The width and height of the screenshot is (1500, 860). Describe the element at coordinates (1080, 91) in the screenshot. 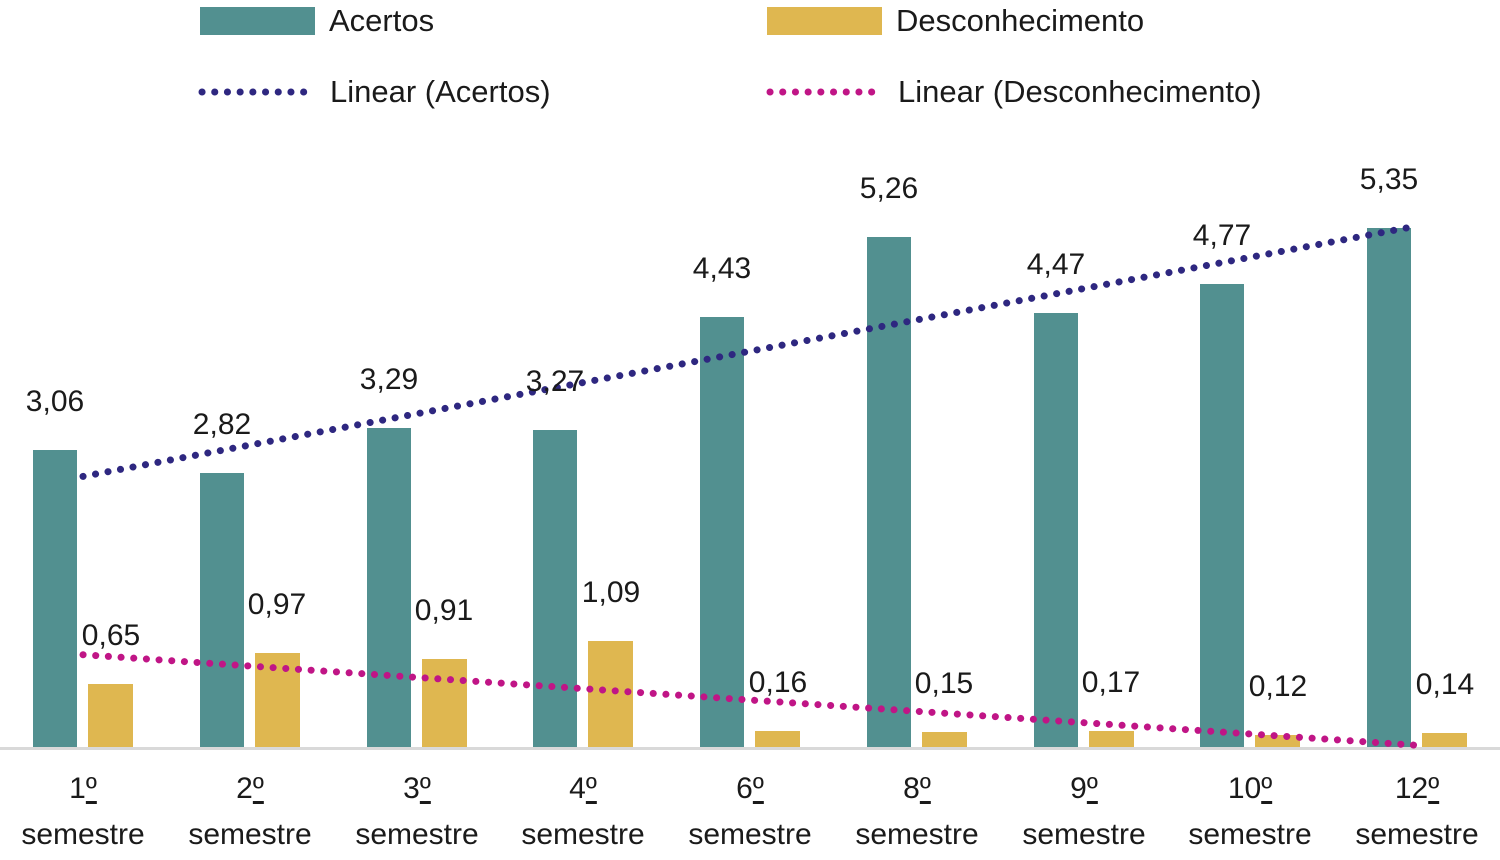

I see `legend-label-linear-desconhecimento: Linear (Desconhecimento)` at that location.